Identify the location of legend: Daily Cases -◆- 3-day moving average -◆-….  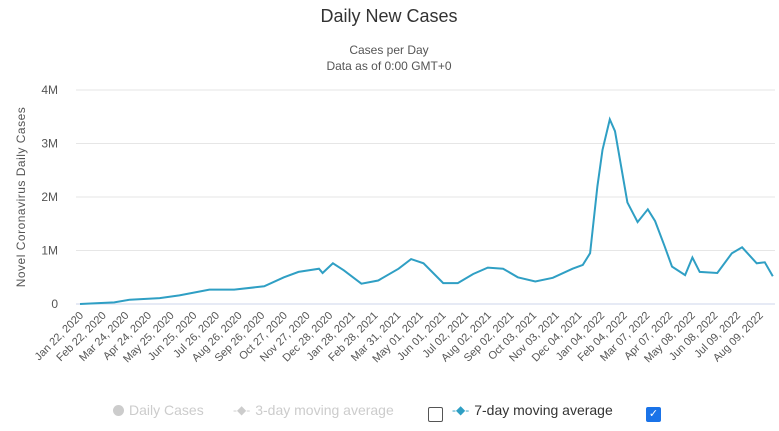
(389, 413).